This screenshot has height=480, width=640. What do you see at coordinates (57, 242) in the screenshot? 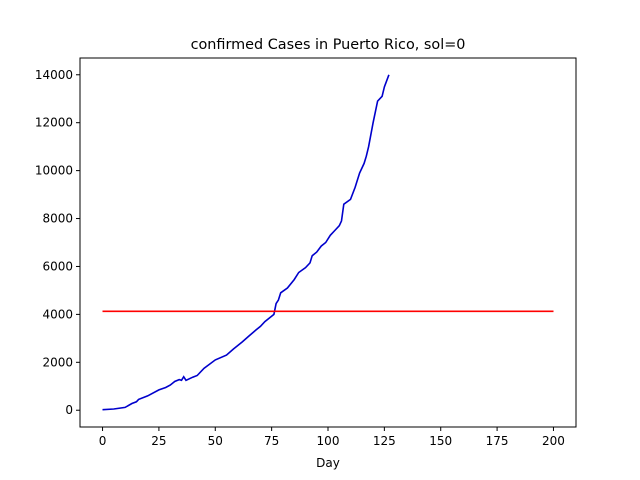
I see `y-axis-ticks: 0 2000 4000 6000 8000 10000 12000 14000` at bounding box center [57, 242].